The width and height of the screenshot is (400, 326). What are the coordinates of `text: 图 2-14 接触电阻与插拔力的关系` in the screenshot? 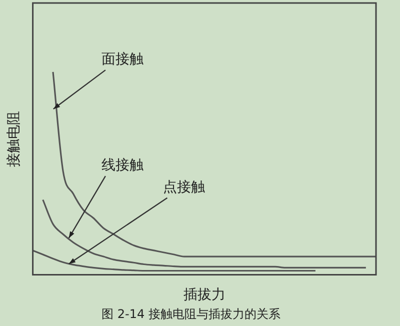 It's located at (191, 313).